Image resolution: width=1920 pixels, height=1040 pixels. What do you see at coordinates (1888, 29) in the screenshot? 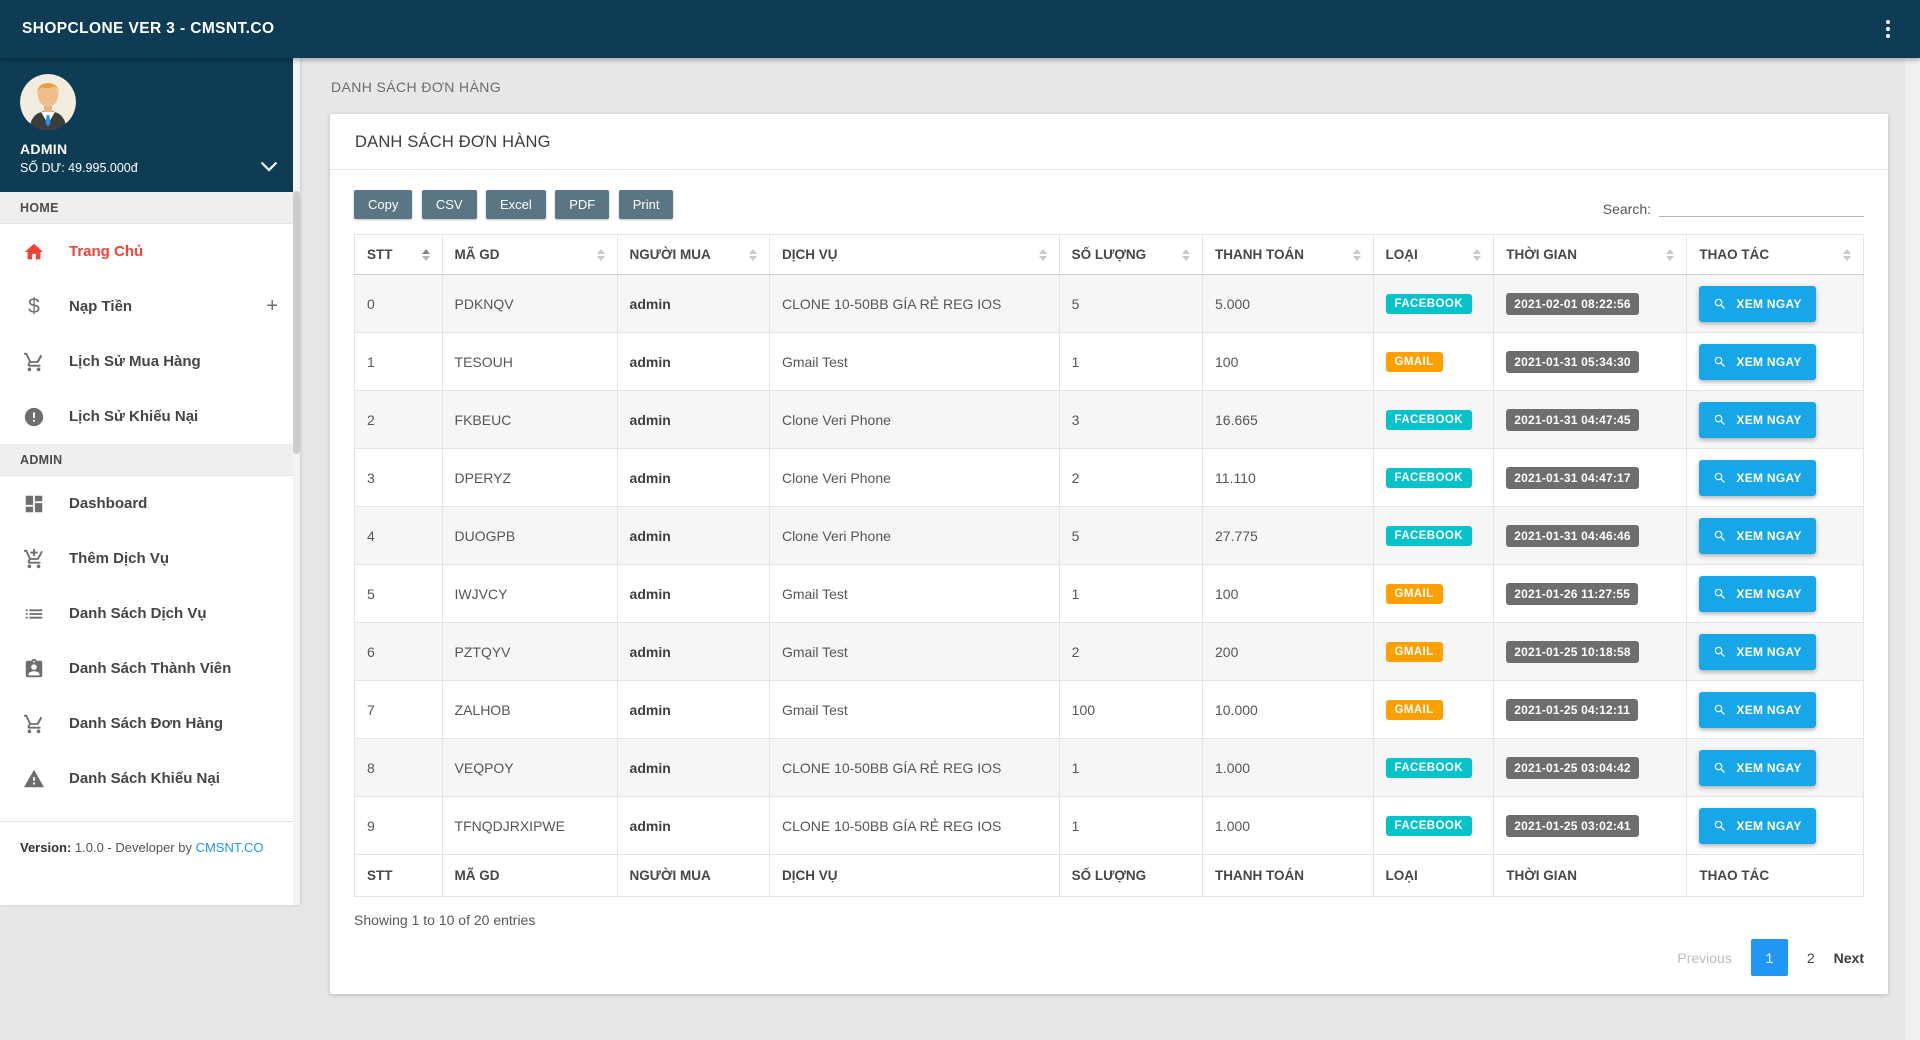
I see `kebab-menu-icon` at bounding box center [1888, 29].